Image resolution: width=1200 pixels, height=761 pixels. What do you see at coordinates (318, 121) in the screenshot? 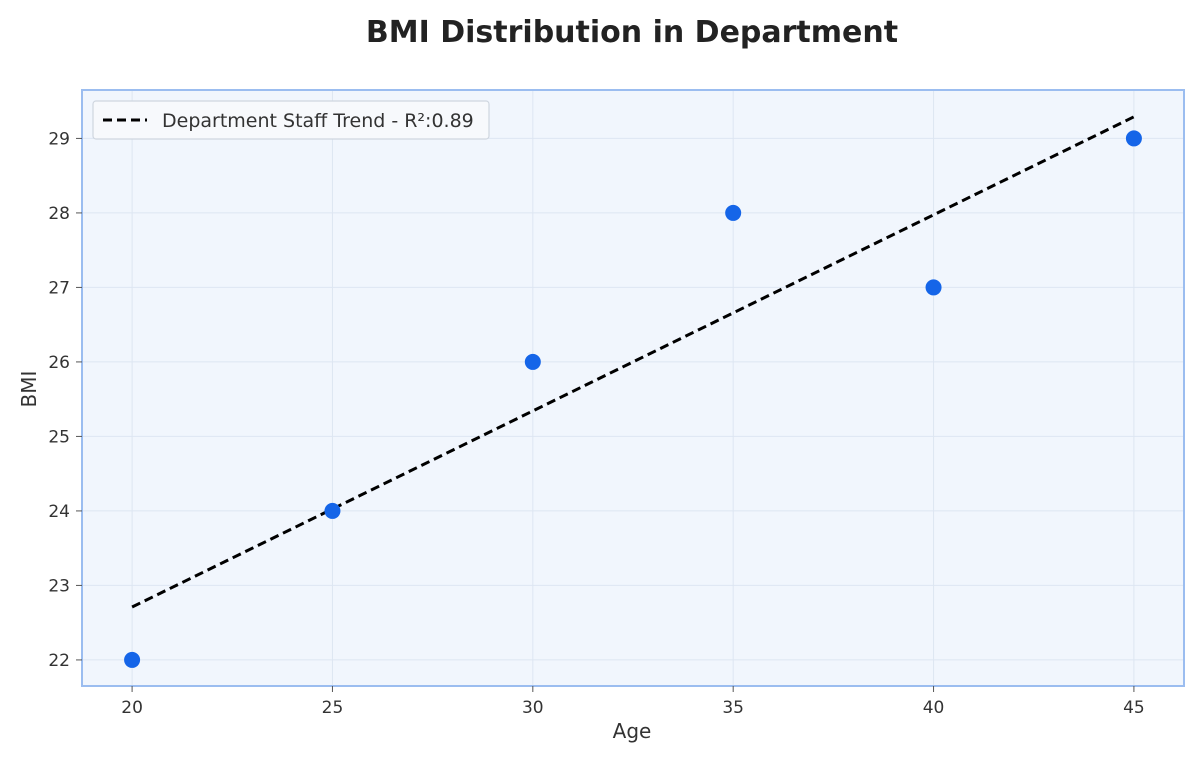
I see `legend-trend-label: Department Staff Trend - R²:0.89` at bounding box center [318, 121].